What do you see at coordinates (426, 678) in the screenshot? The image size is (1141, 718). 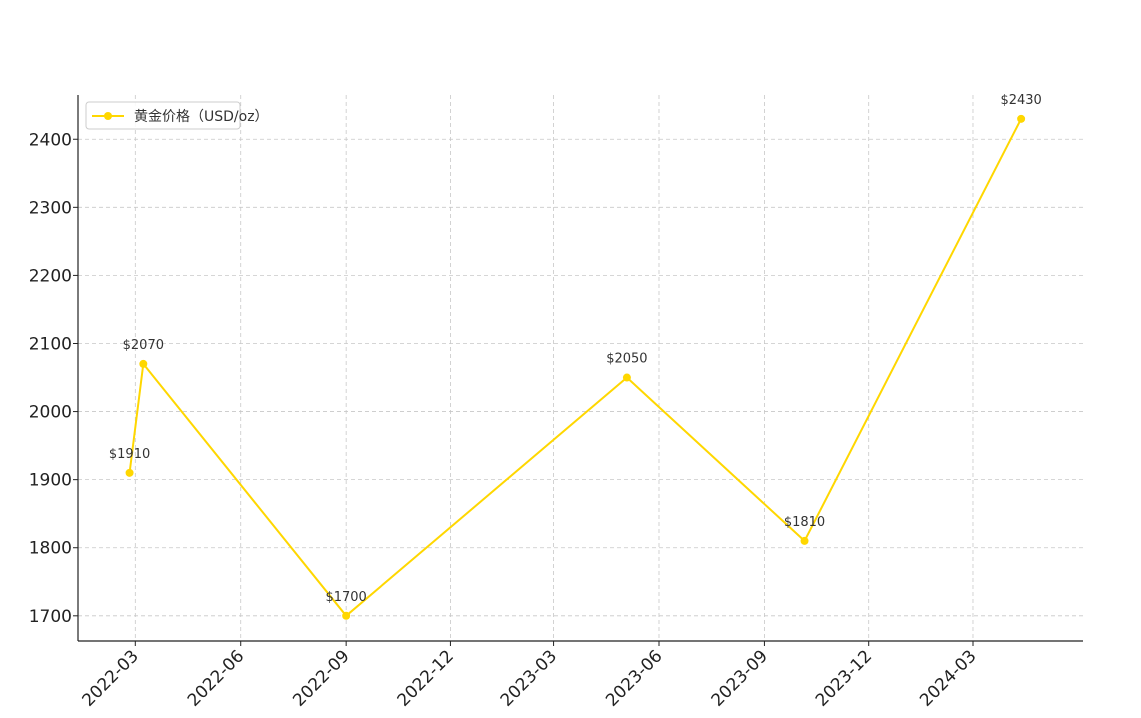 I see `x-tick-label: 2022-12` at bounding box center [426, 678].